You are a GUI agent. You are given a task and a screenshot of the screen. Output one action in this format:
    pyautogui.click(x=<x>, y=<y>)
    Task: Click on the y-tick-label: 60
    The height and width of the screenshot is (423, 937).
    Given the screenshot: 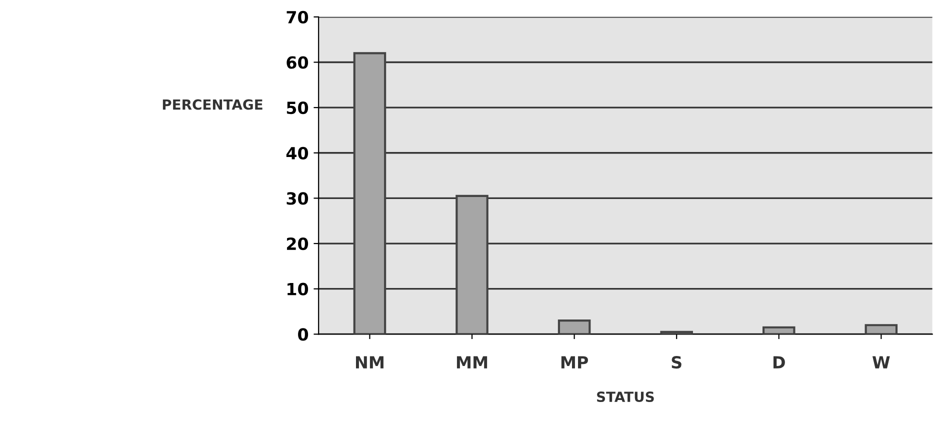 What is the action you would take?
    pyautogui.click(x=297, y=62)
    